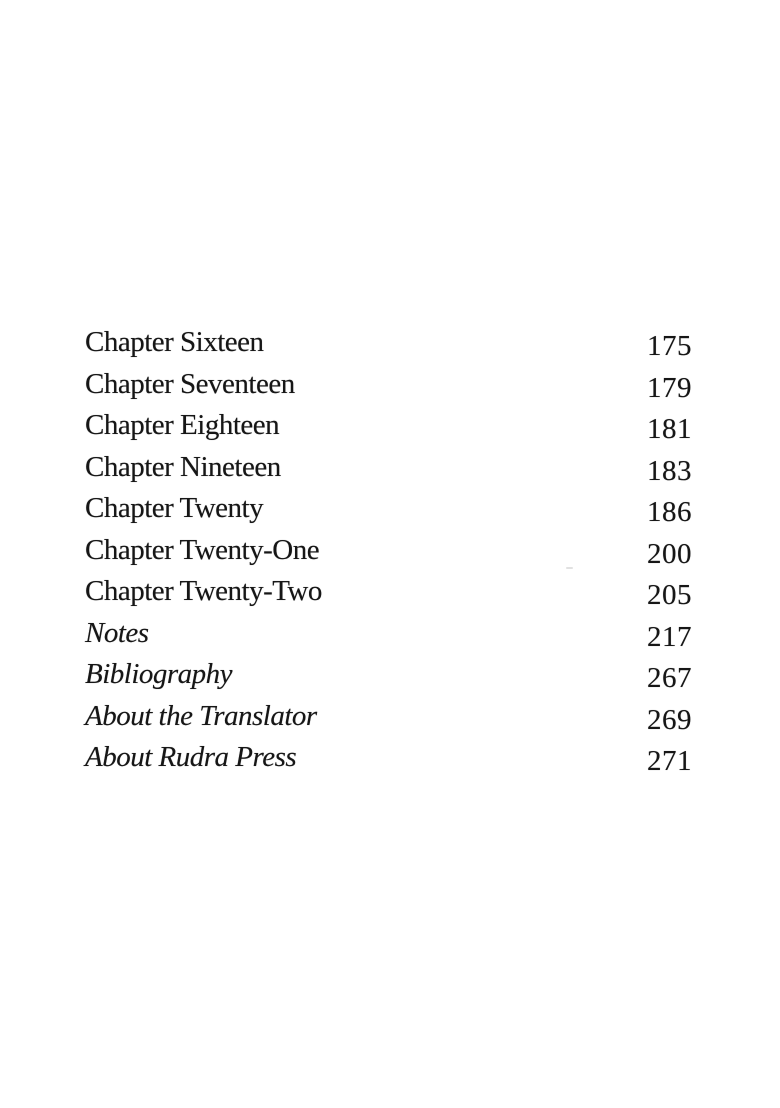  What do you see at coordinates (388, 509) in the screenshot?
I see `toc-row: Chapter Twenty 186` at bounding box center [388, 509].